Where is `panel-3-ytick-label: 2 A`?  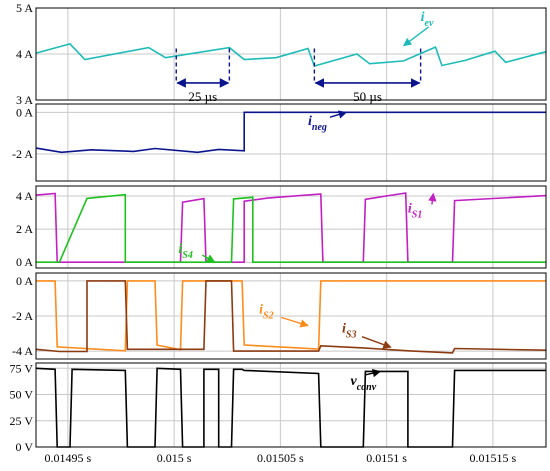
panel-3-ytick-label: 2 A is located at coordinates (24, 229).